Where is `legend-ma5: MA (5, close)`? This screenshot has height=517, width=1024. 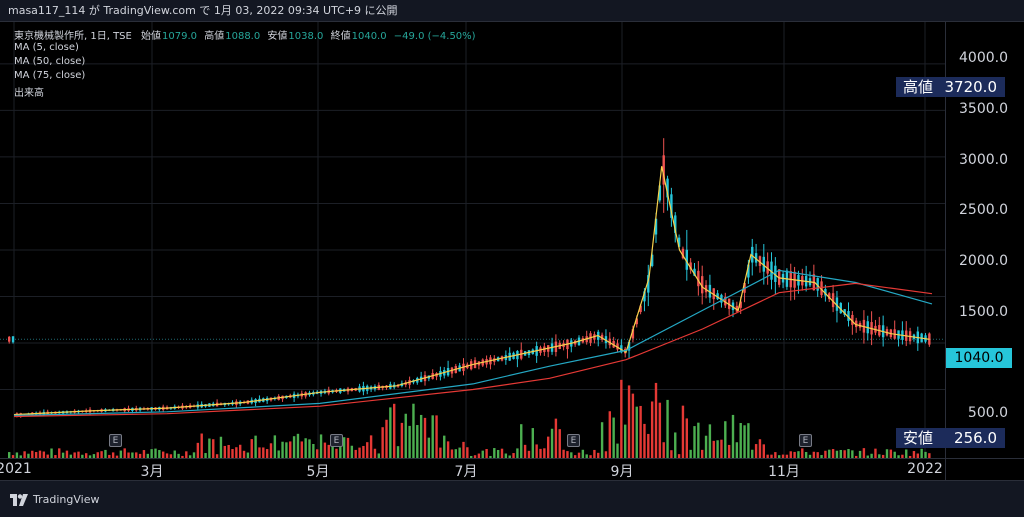 legend-ma5: MA (5, close) is located at coordinates (46, 47).